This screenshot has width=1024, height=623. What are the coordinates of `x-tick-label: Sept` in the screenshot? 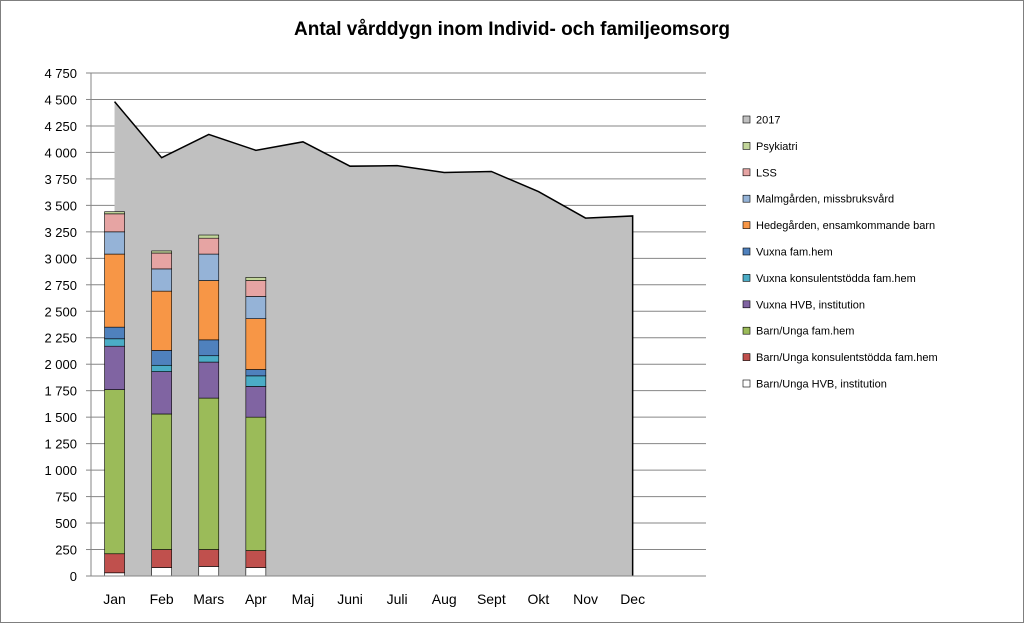 It's located at (491, 599).